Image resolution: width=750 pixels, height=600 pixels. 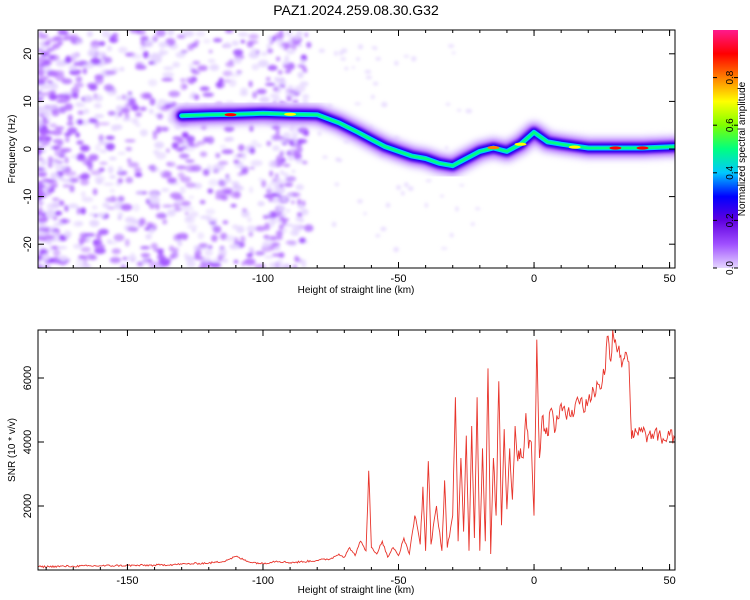 What do you see at coordinates (725, 149) in the screenshot?
I see `colorbar-gradient` at bounding box center [725, 149].